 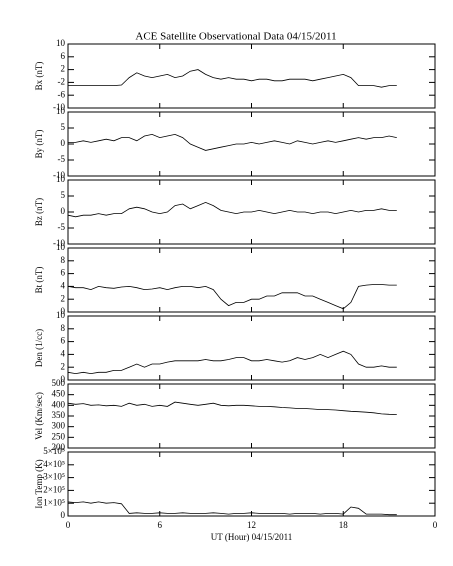 What do you see at coordinates (39, 416) in the screenshot?
I see `y-axis-label: Vel (Km/sec)` at bounding box center [39, 416].